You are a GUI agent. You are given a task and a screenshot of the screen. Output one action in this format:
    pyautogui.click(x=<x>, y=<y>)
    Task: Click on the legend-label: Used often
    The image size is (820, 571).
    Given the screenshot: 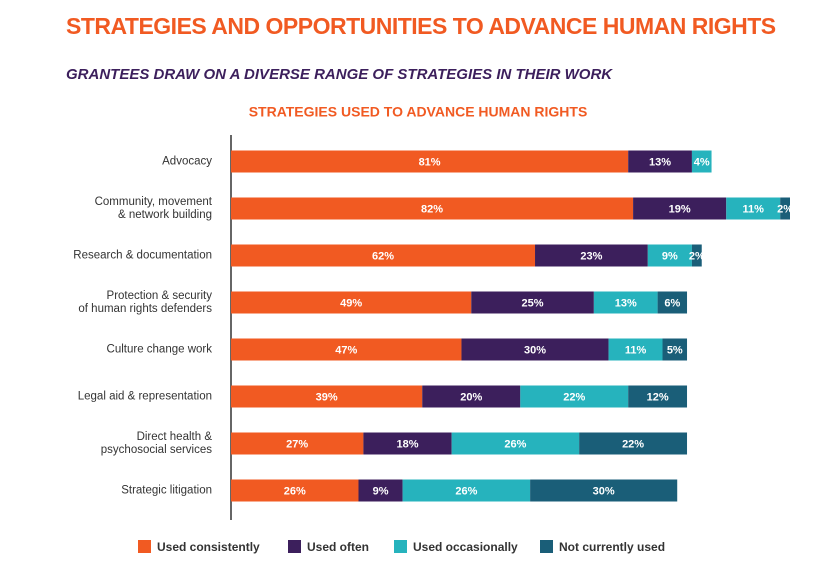 What is the action you would take?
    pyautogui.click(x=338, y=547)
    